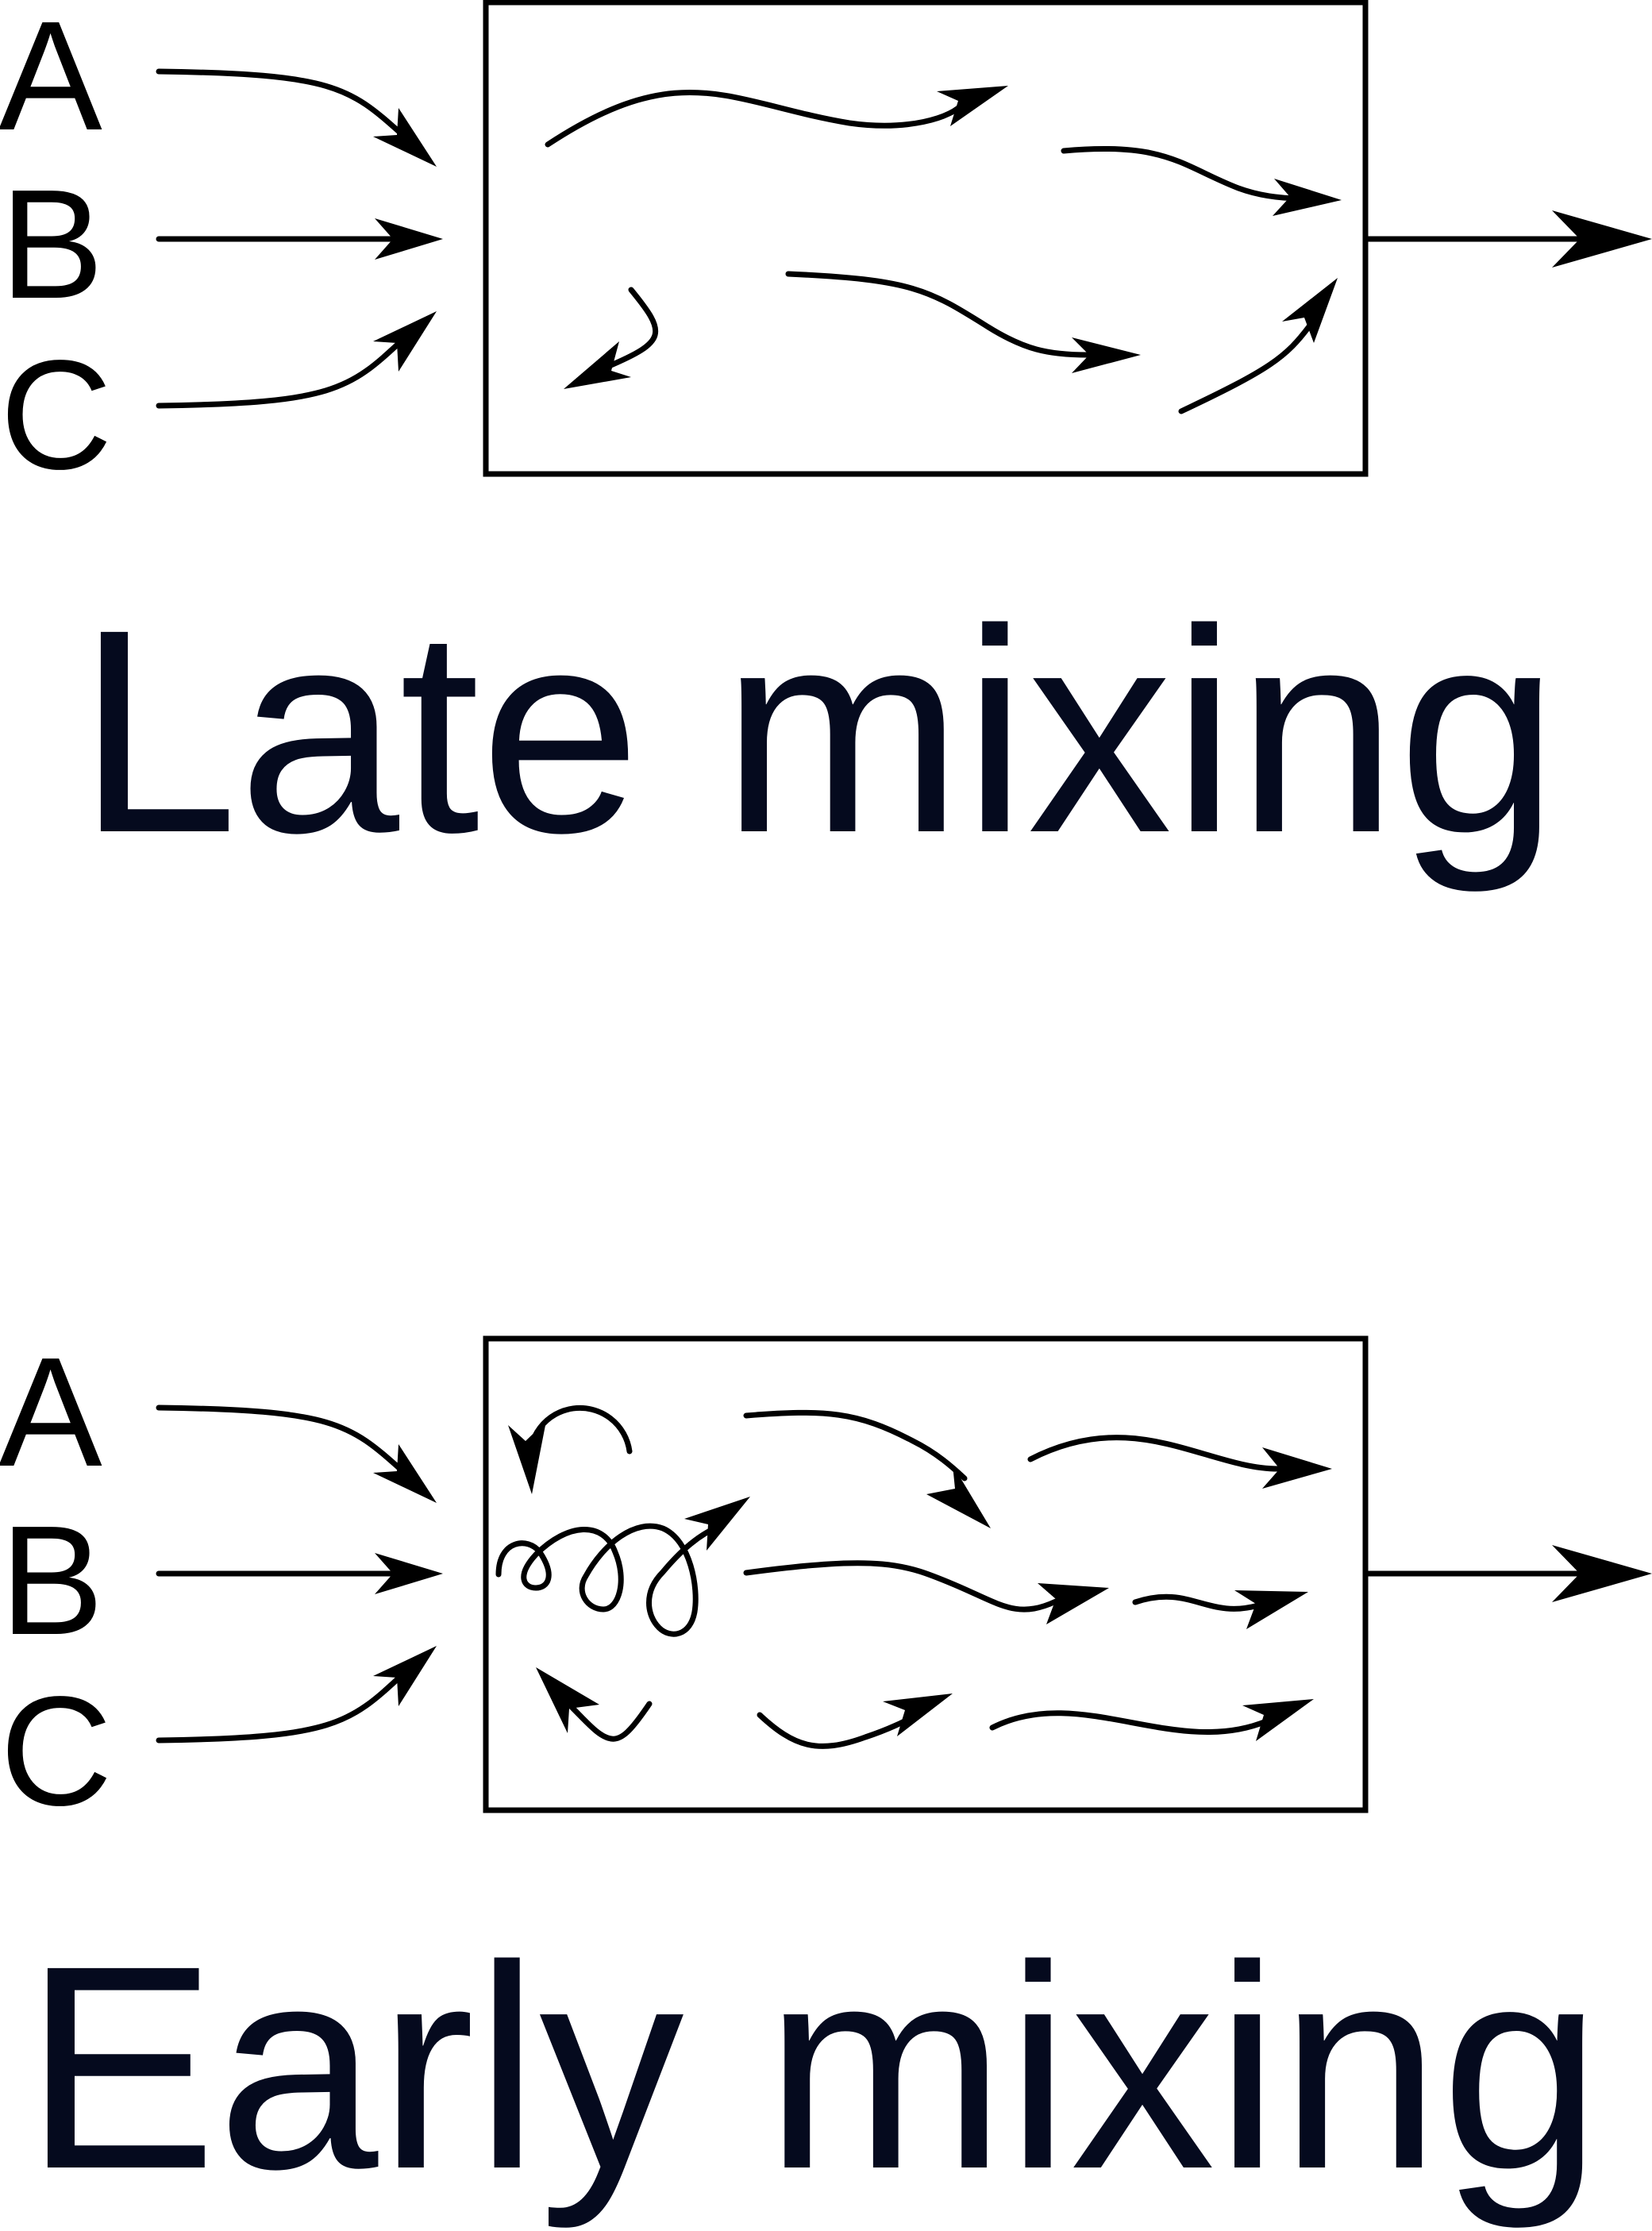  Describe the element at coordinates (813, 2068) in the screenshot. I see `early-mixing-title: Early mixing` at that location.